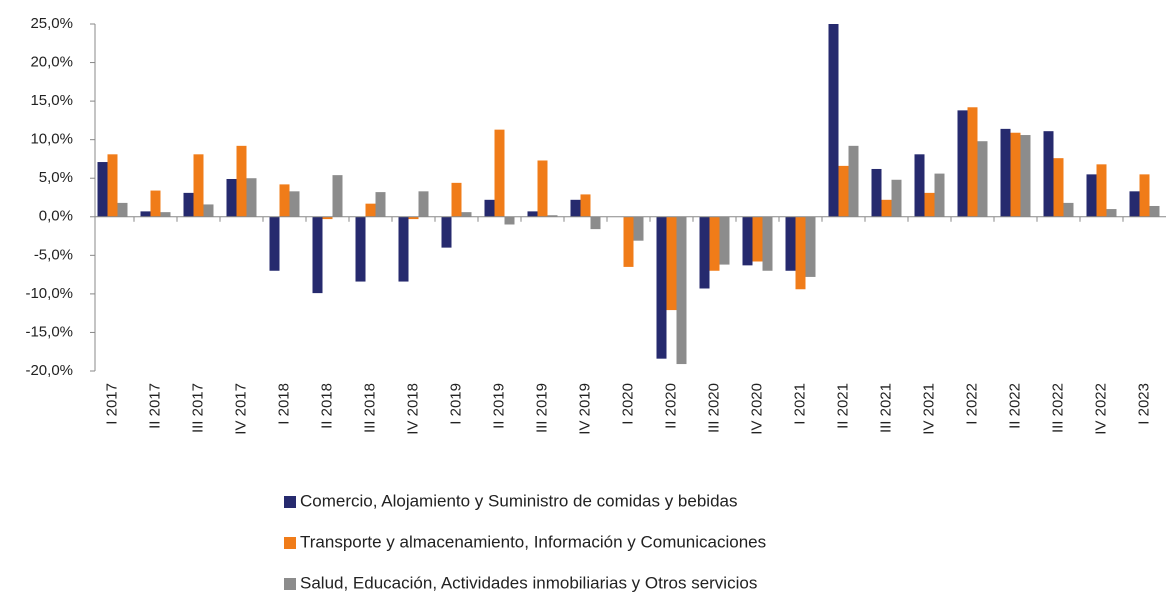 The height and width of the screenshot is (592, 1166). I want to click on y-tick-label: -15,0%, so click(49, 331).